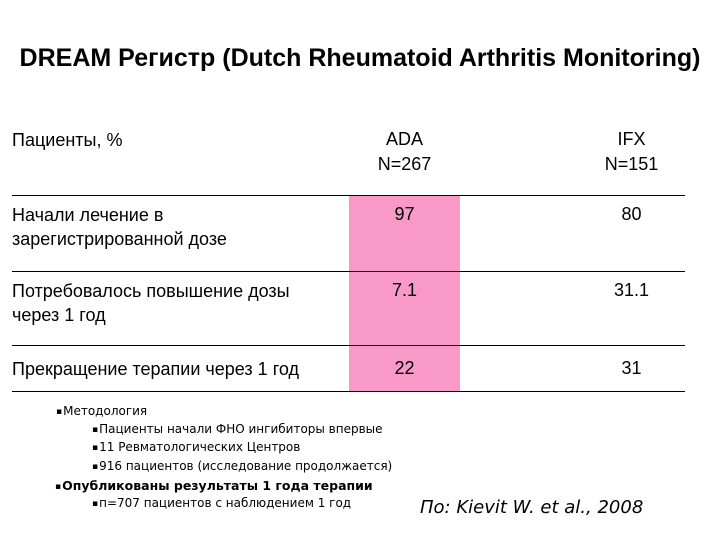  Describe the element at coordinates (105, 411) in the screenshot. I see `bullet-text: Методология` at that location.